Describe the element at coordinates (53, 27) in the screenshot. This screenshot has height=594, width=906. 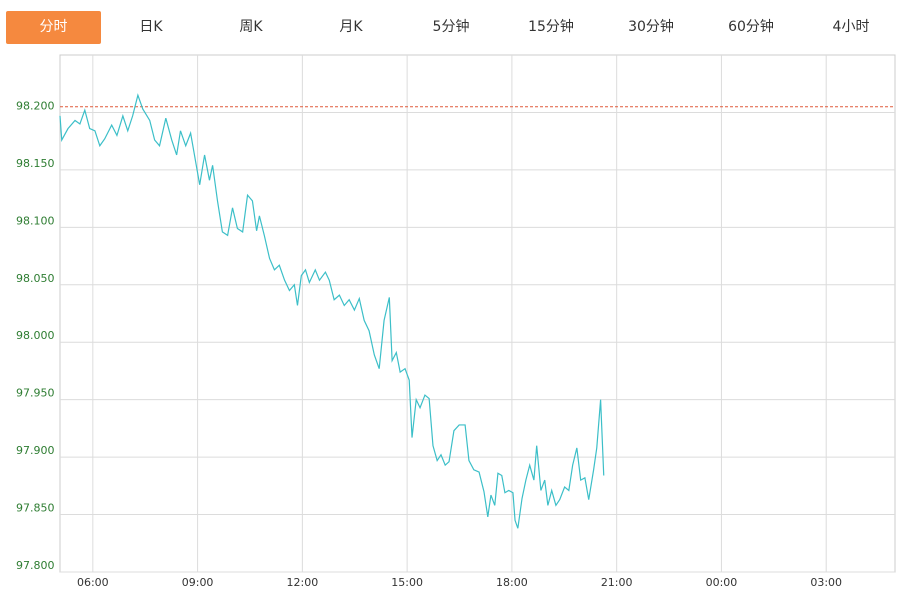
I see `tab: 分时` at that location.